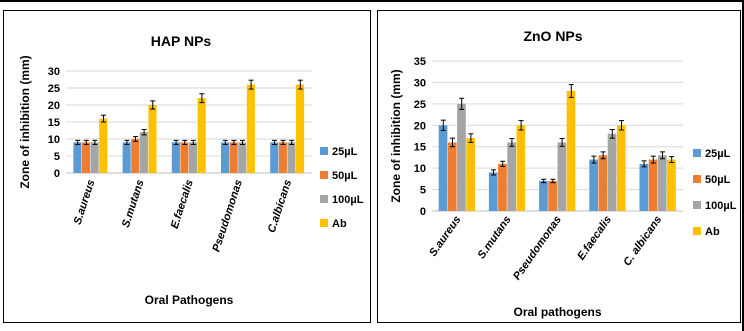  Describe the element at coordinates (57, 157) in the screenshot. I see `chart0-y-tick-1: 5` at that location.